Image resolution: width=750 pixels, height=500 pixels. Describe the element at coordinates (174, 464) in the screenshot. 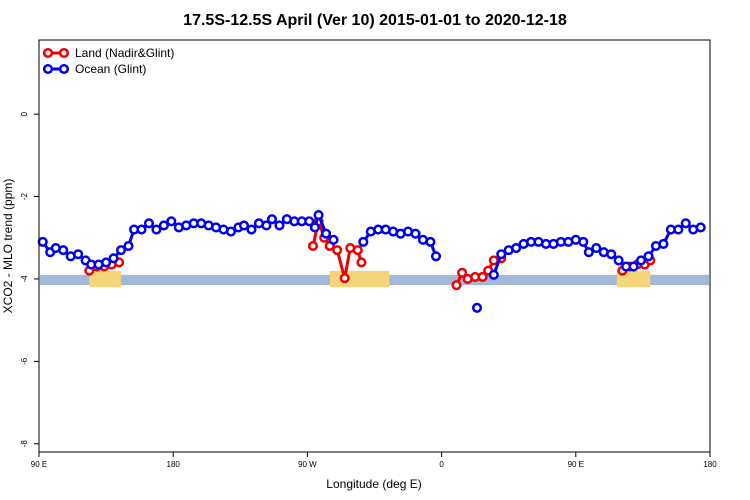

I see `x-tick-label-1: 180` at that location.